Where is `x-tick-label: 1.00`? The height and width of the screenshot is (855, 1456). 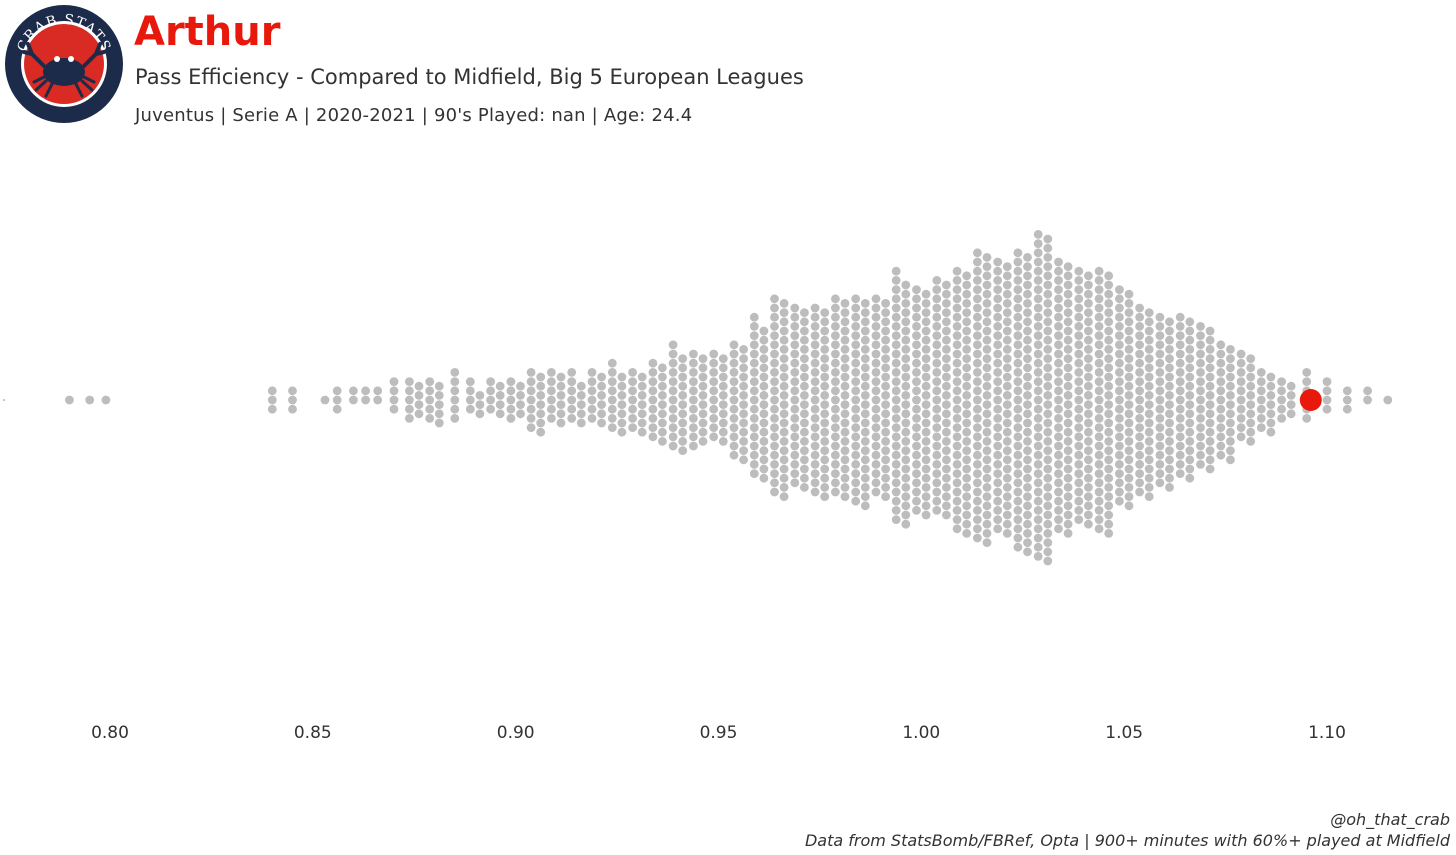
x-tick-label: 1.00 is located at coordinates (921, 733).